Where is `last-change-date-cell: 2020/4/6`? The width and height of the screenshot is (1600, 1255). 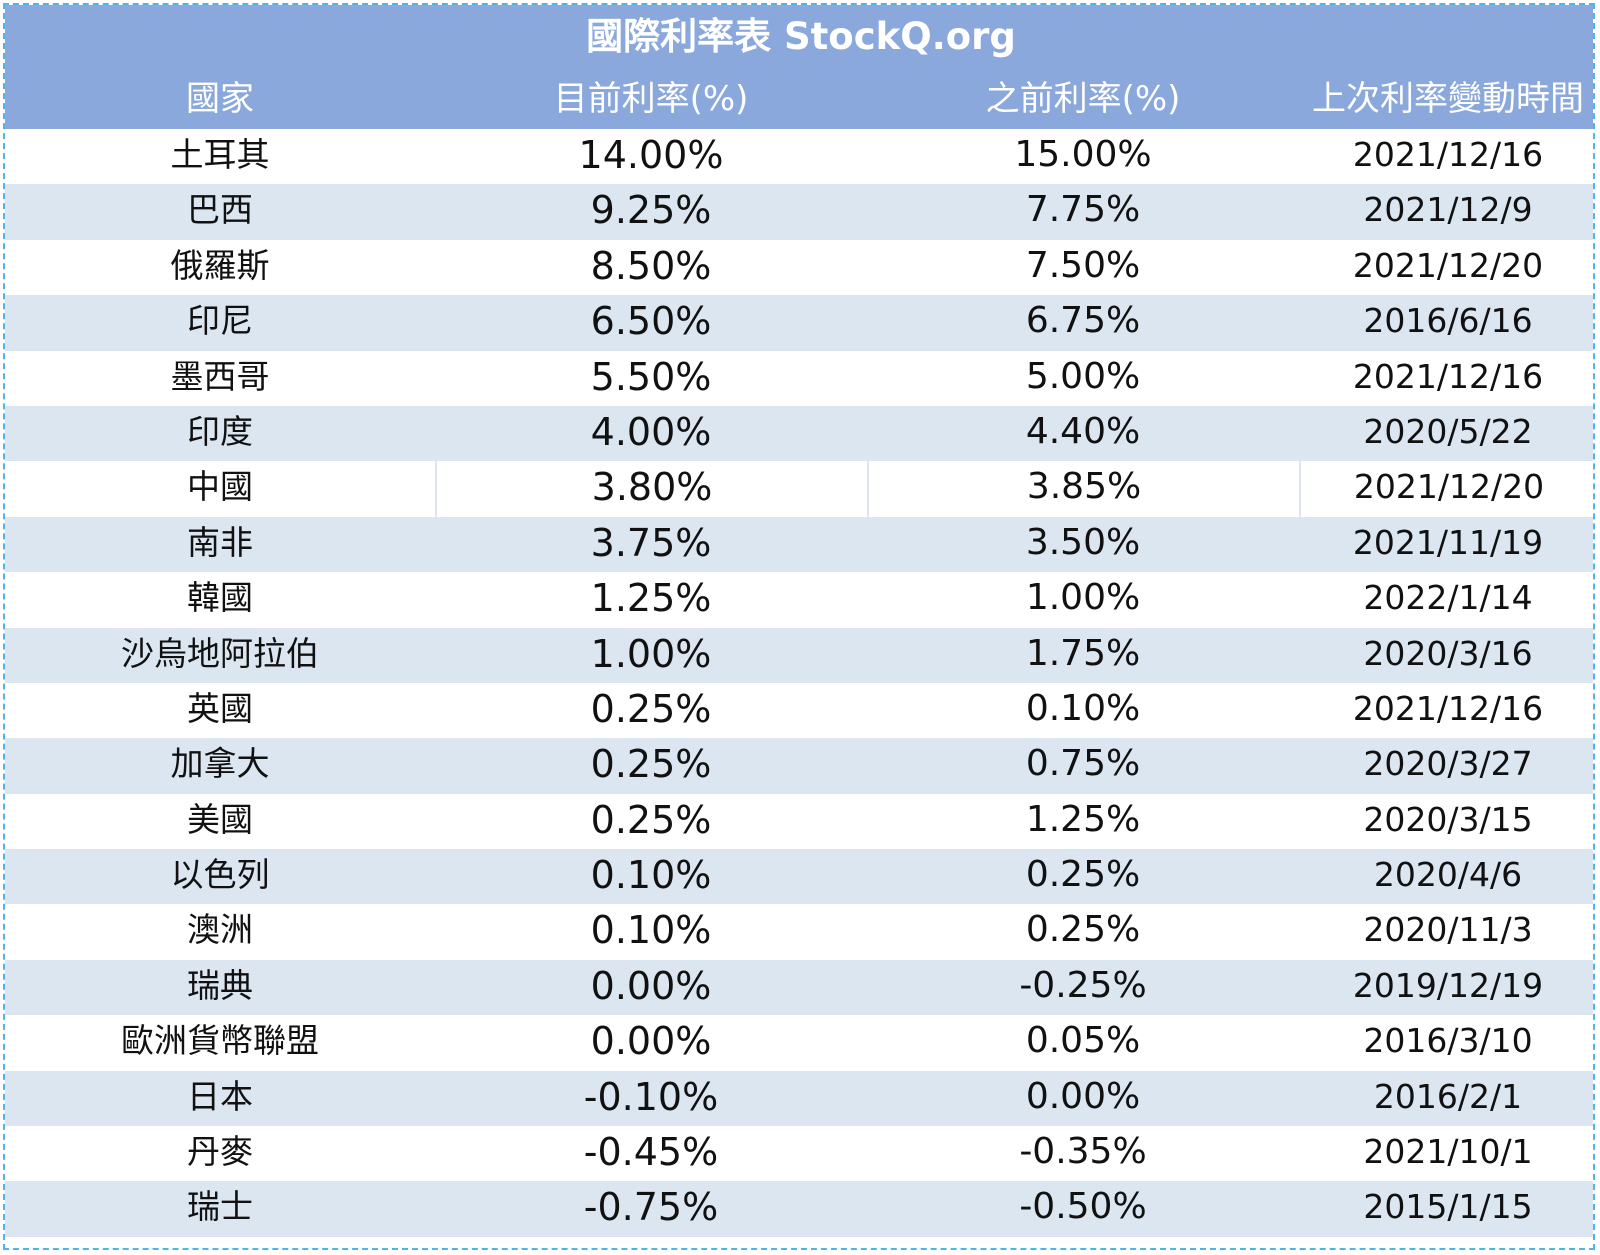
last-change-date-cell: 2020/4/6 is located at coordinates (1448, 875).